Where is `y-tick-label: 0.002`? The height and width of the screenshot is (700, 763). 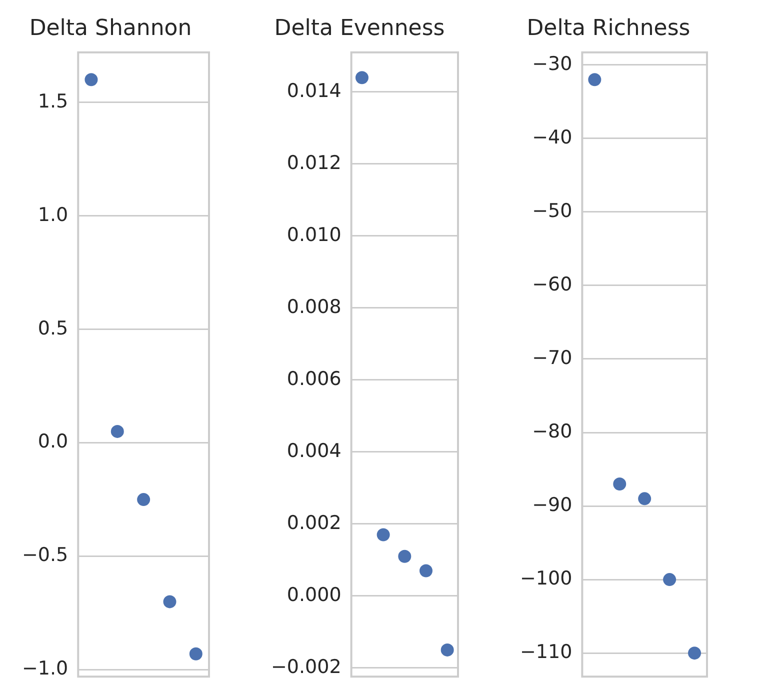
y-tick-label: 0.002 is located at coordinates (314, 523).